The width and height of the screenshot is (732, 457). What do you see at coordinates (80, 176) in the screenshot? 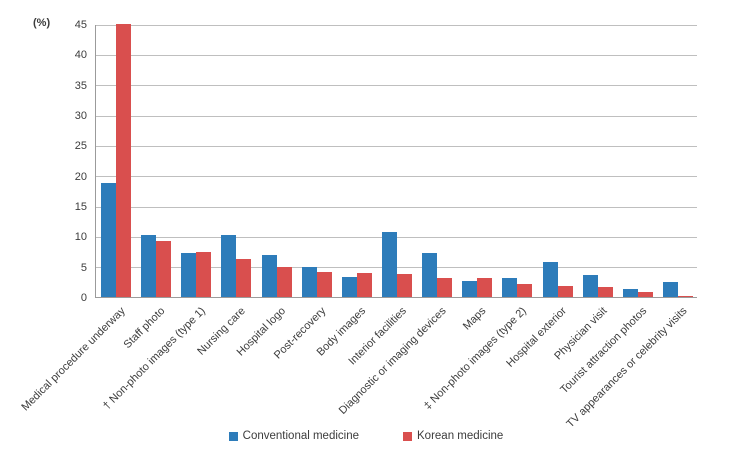
I see `y-tick-label: 20` at bounding box center [80, 176].